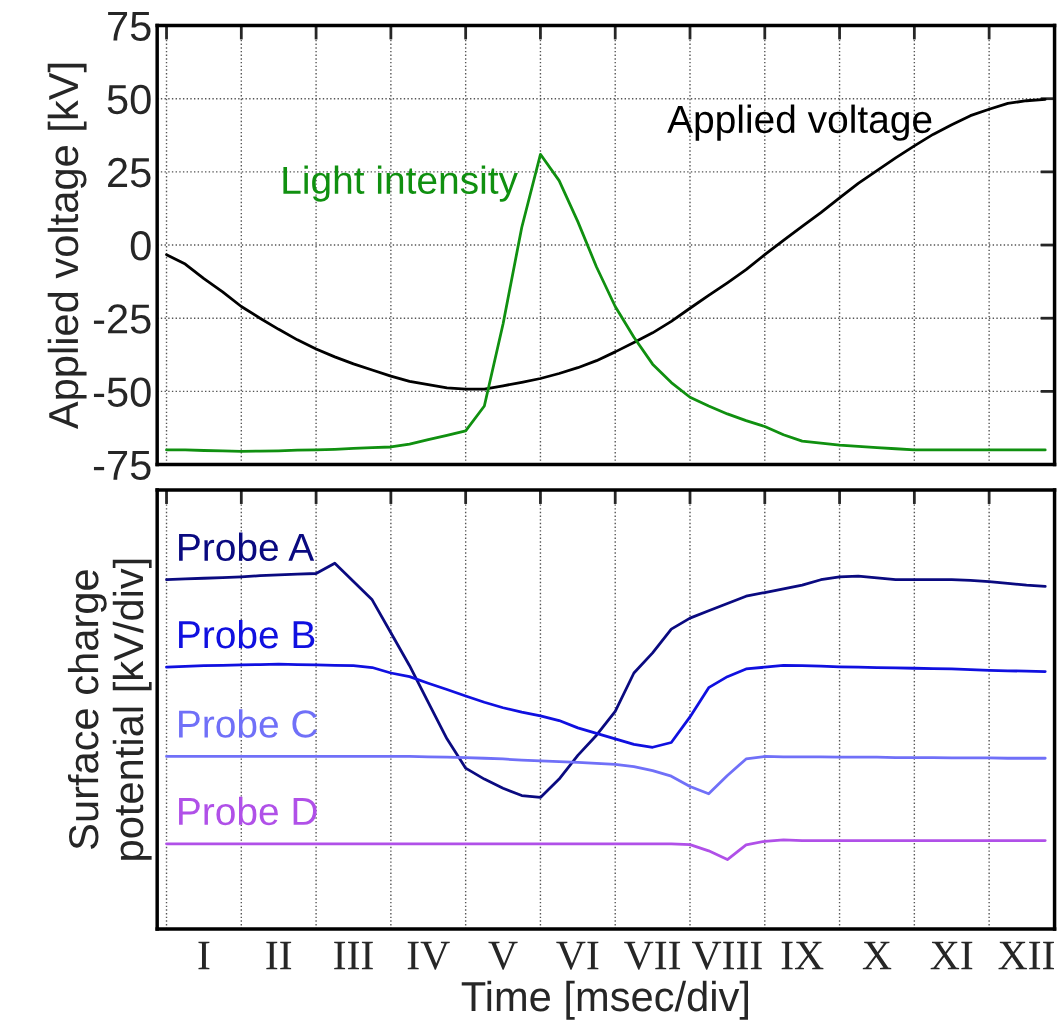  Describe the element at coordinates (248, 811) in the screenshot. I see `series-label: Probe D` at that location.